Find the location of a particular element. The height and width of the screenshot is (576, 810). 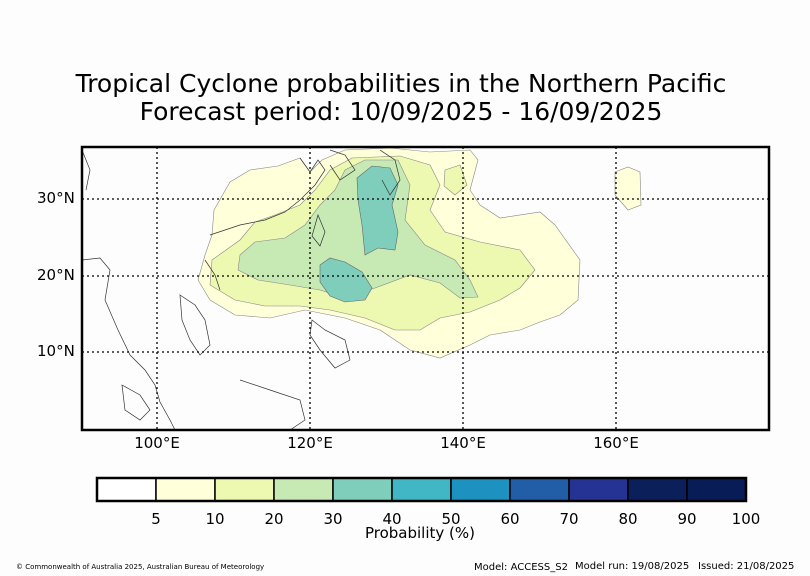

title-line-2: Forecast period: 10/09/2025 - 16/09/2025 is located at coordinates (401, 111).